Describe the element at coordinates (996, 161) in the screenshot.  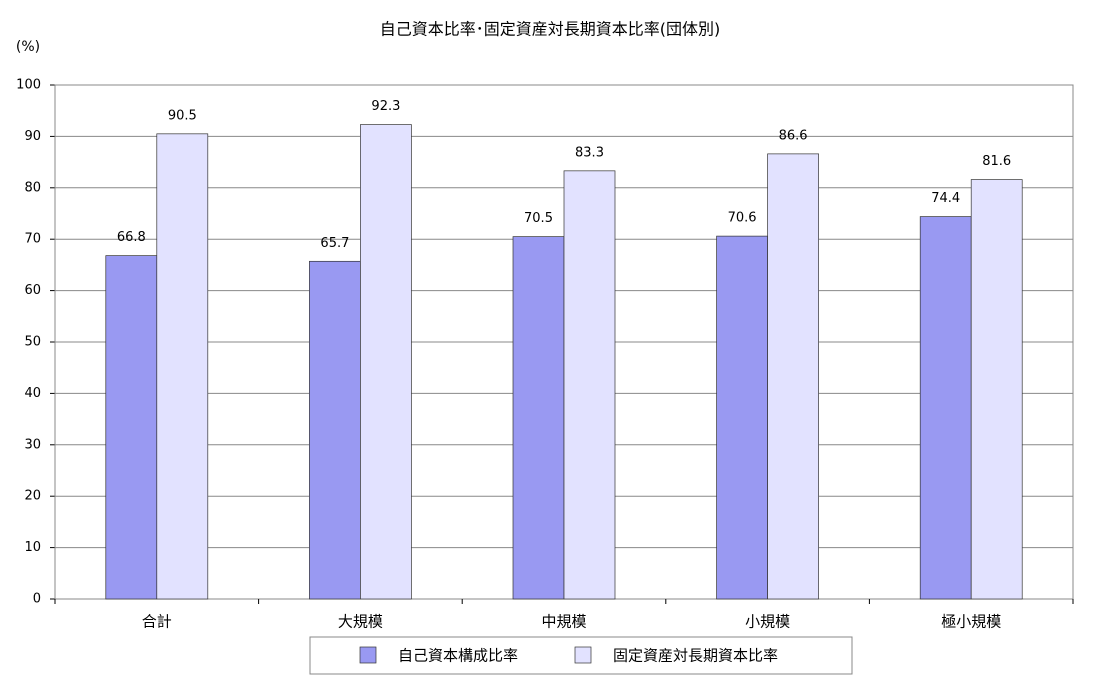
I see `data-label: 81.6` at that location.